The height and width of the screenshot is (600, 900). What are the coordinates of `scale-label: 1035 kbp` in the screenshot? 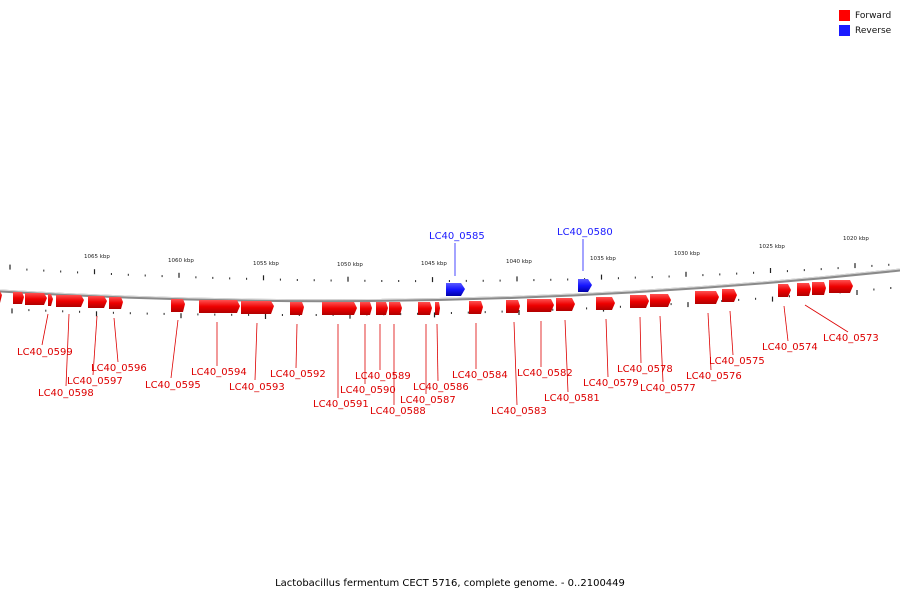 It's located at (603, 259).